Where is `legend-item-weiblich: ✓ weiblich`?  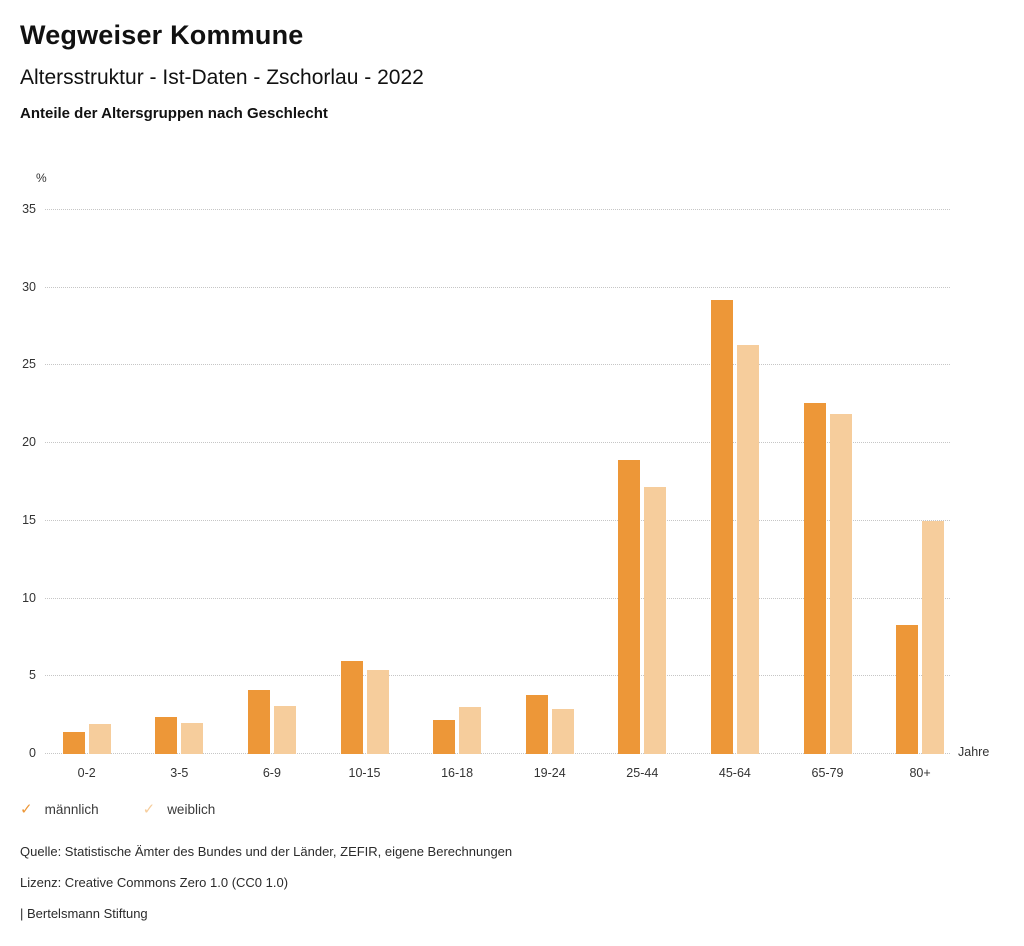
legend-item-weiblich: ✓ weiblich is located at coordinates (179, 809).